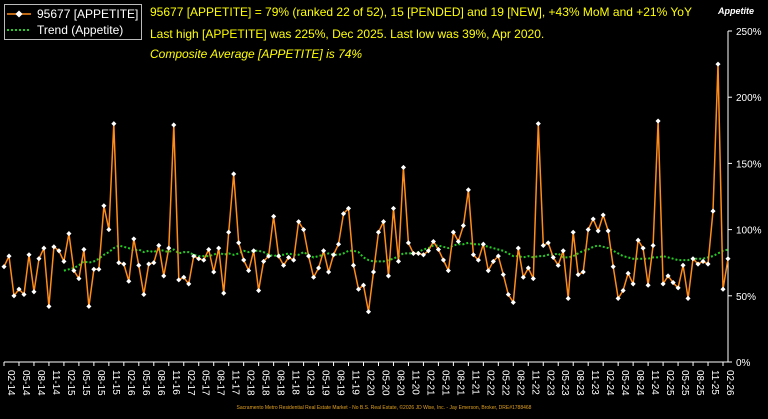 This screenshot has height=419, width=768. I want to click on x-tick-label: 05-17, so click(205, 383).